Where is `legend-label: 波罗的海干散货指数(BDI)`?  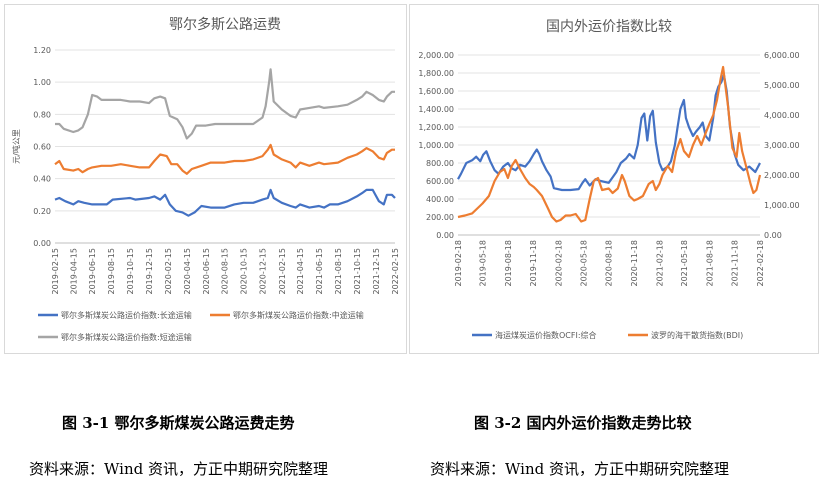
legend-label: 波罗的海干散货指数(BDI) is located at coordinates (697, 335).